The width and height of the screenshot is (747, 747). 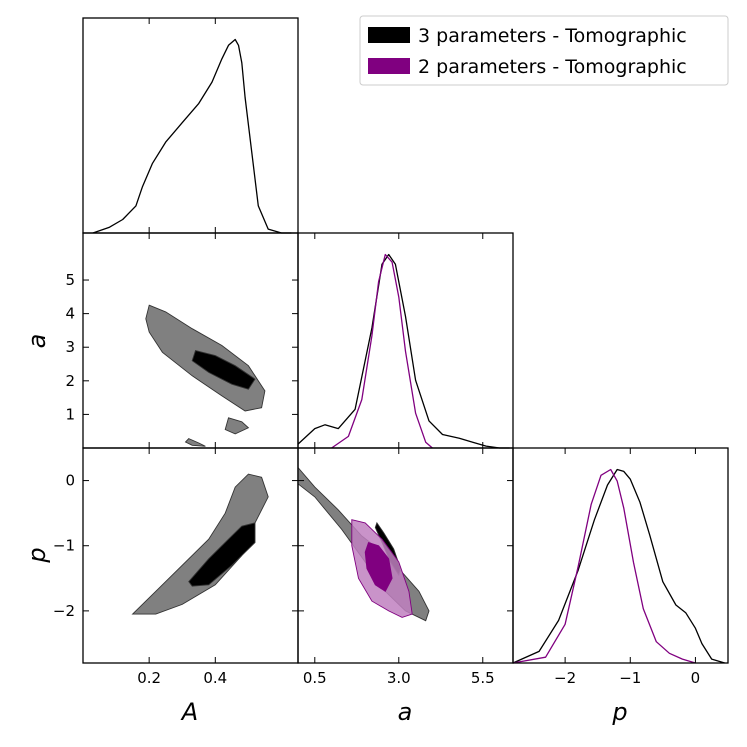 What do you see at coordinates (696, 678) in the screenshot?
I see `tick-px-2-label: 0` at bounding box center [696, 678].